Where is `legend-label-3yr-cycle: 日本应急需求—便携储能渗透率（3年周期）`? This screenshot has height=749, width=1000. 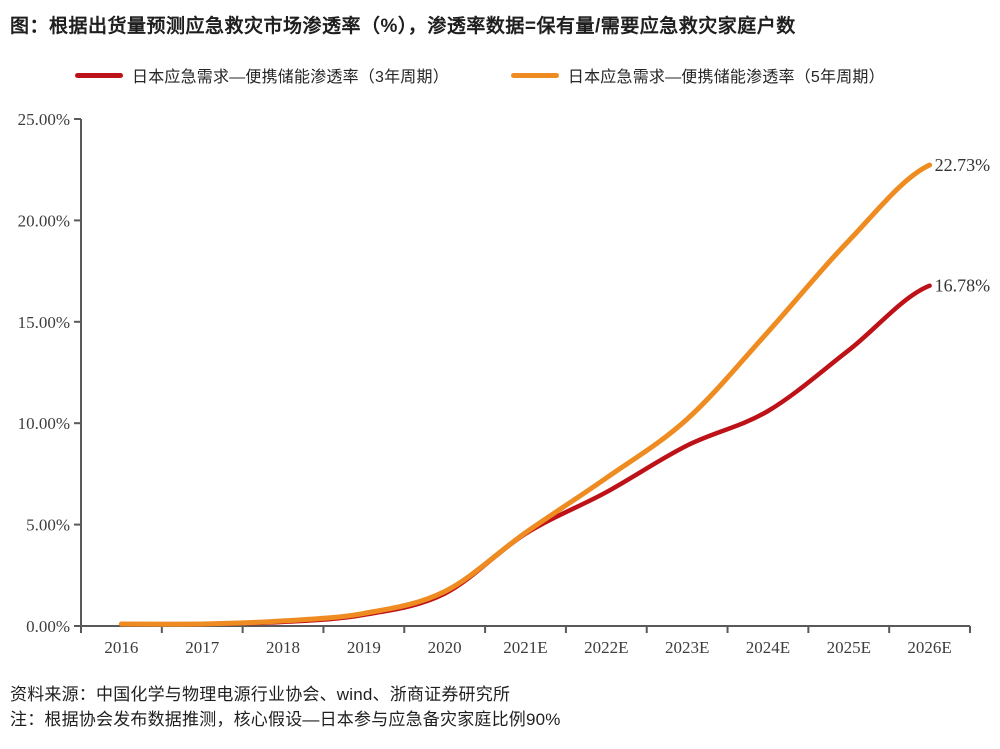 legend-label-3yr-cycle: 日本应急需求—便携储能渗透率（3年周期） is located at coordinates (290, 77).